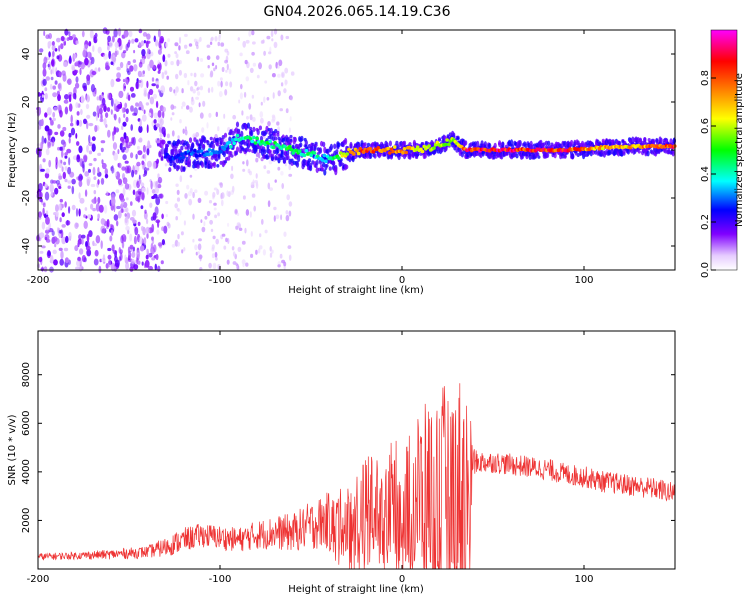  Describe the element at coordinates (220, 579) in the screenshot. I see `x-tick-label: -100` at that location.